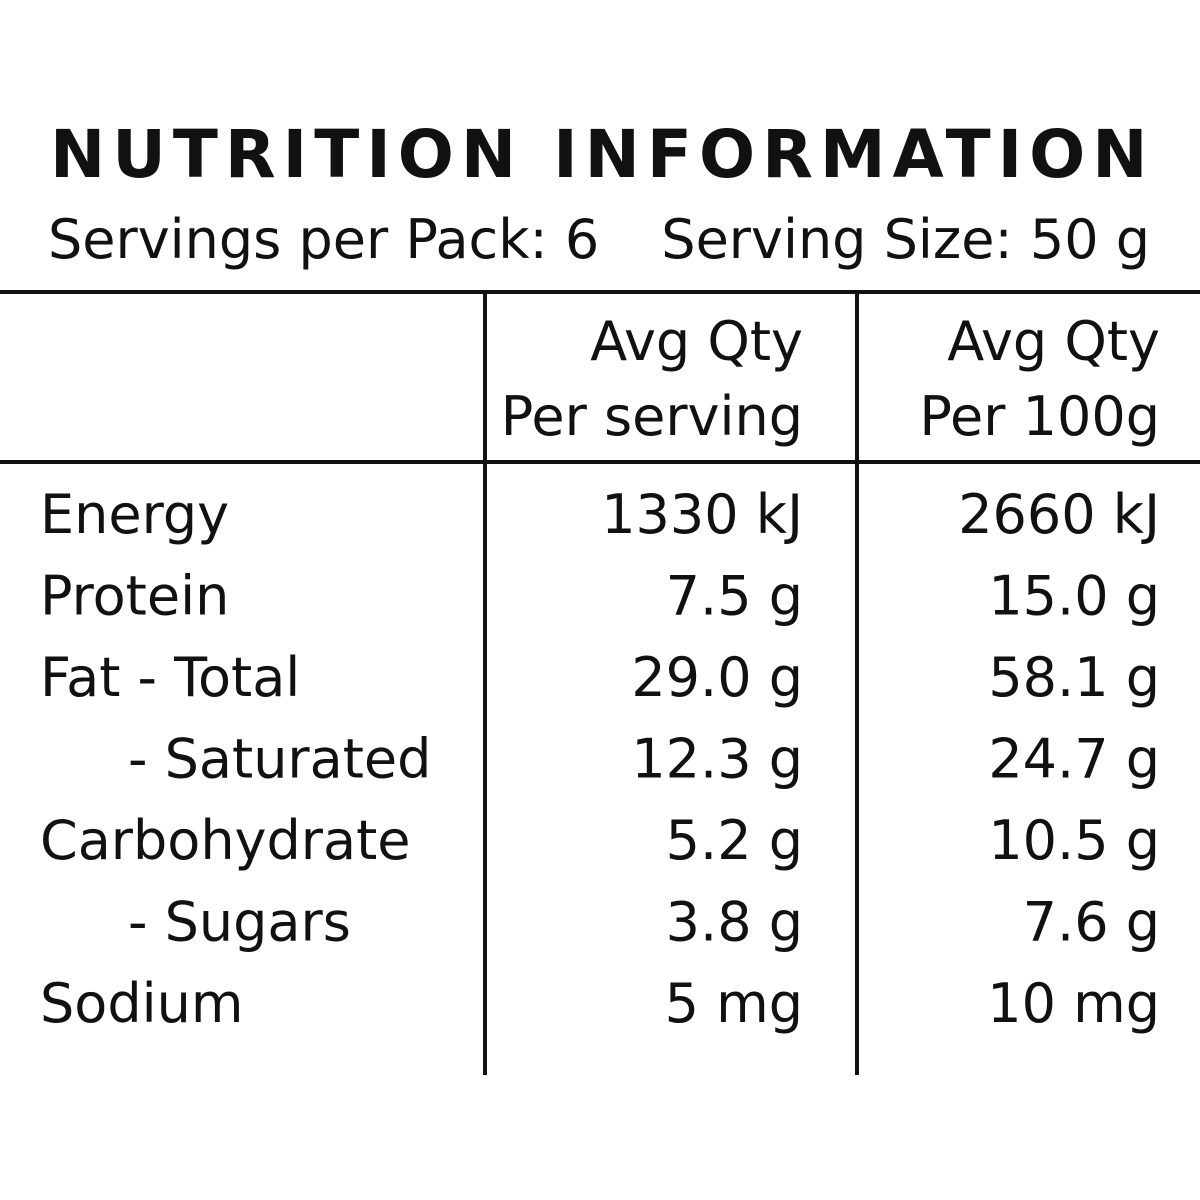  I want to click on per-100g-value: 10.5 g, so click(1074, 840).